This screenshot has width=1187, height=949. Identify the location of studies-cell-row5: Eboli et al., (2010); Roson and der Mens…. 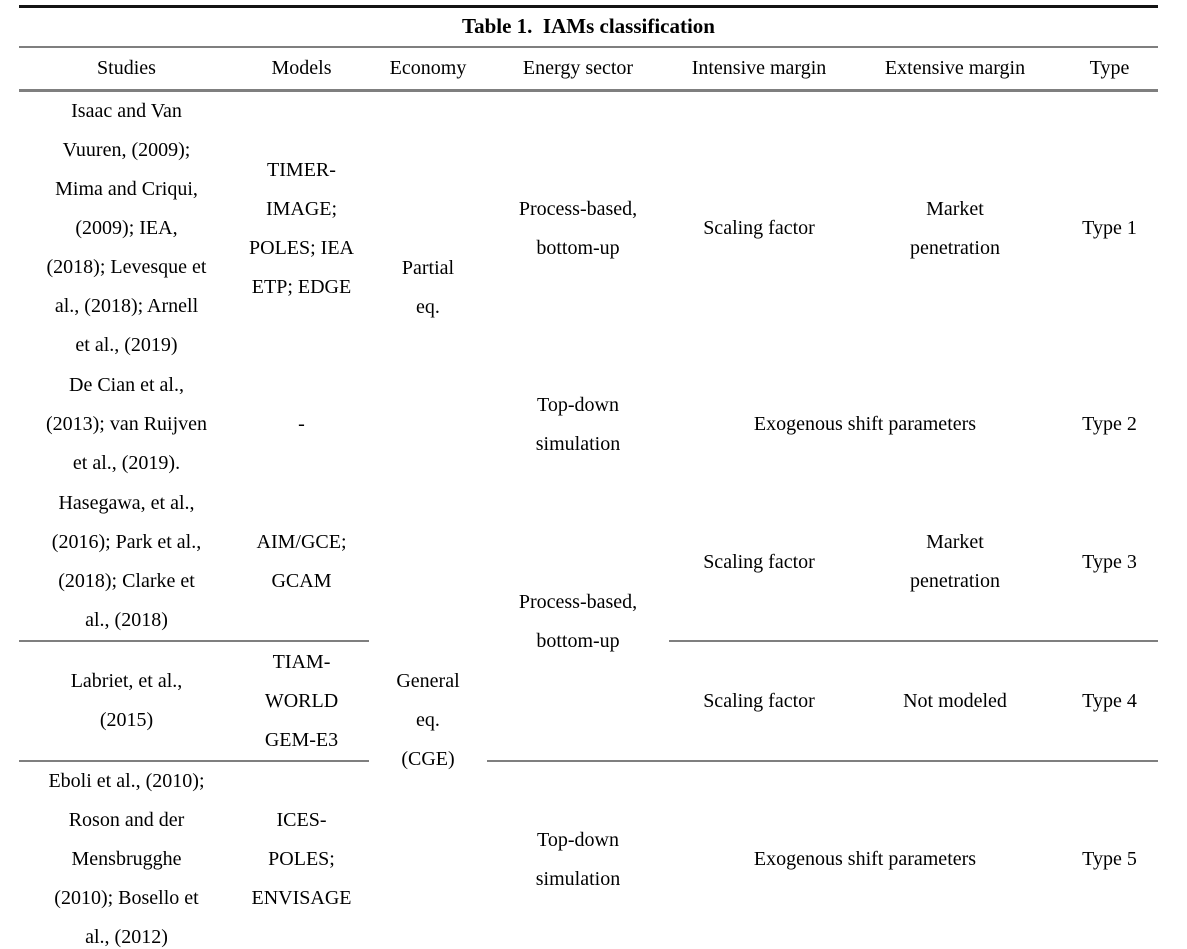
(126, 859).